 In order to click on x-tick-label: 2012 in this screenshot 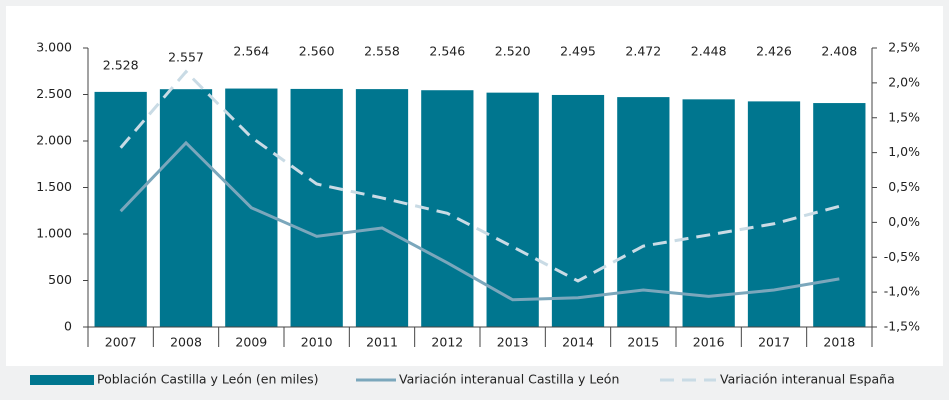, I will do `click(447, 342)`.